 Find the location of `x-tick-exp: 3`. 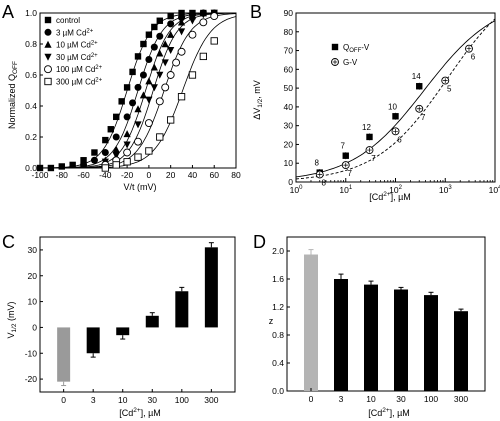

x-tick-exp: 3 is located at coordinates (450, 188).